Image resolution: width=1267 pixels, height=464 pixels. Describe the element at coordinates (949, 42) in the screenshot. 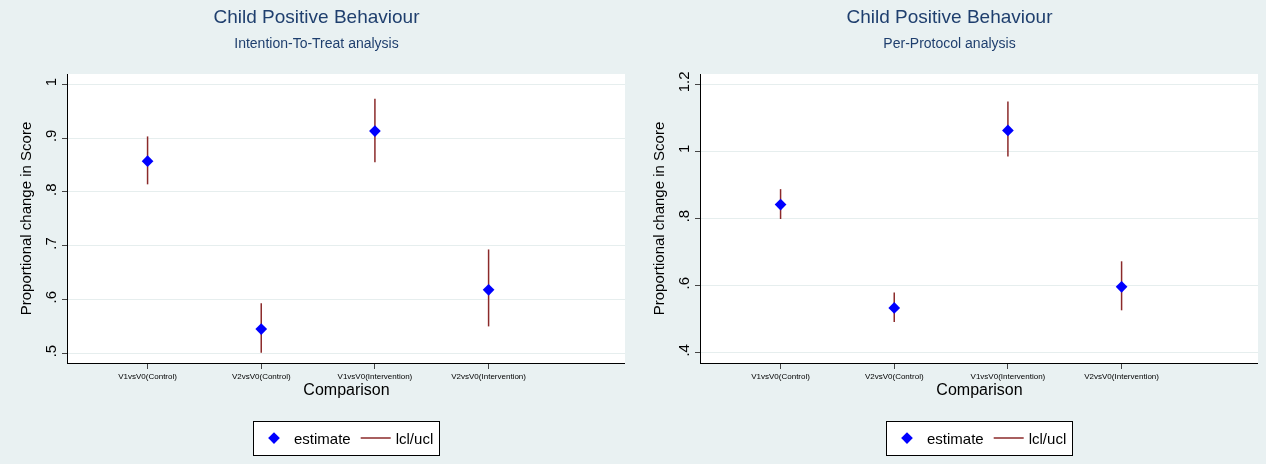

I see `chart-subtitle: Per-Protocol analysis` at that location.